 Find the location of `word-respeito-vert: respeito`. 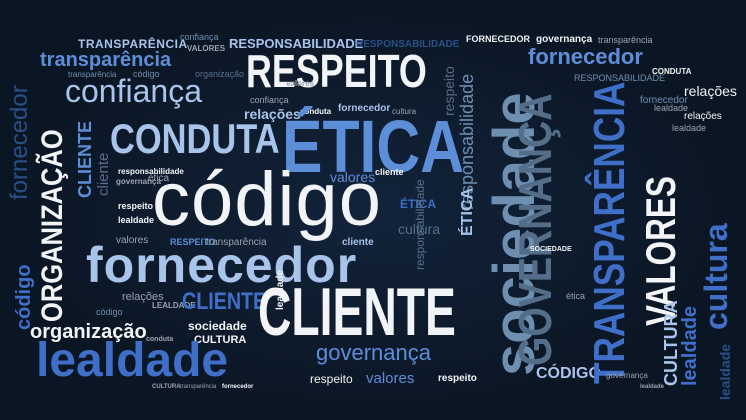

word-respeito-vert: respeito is located at coordinates (449, 91).